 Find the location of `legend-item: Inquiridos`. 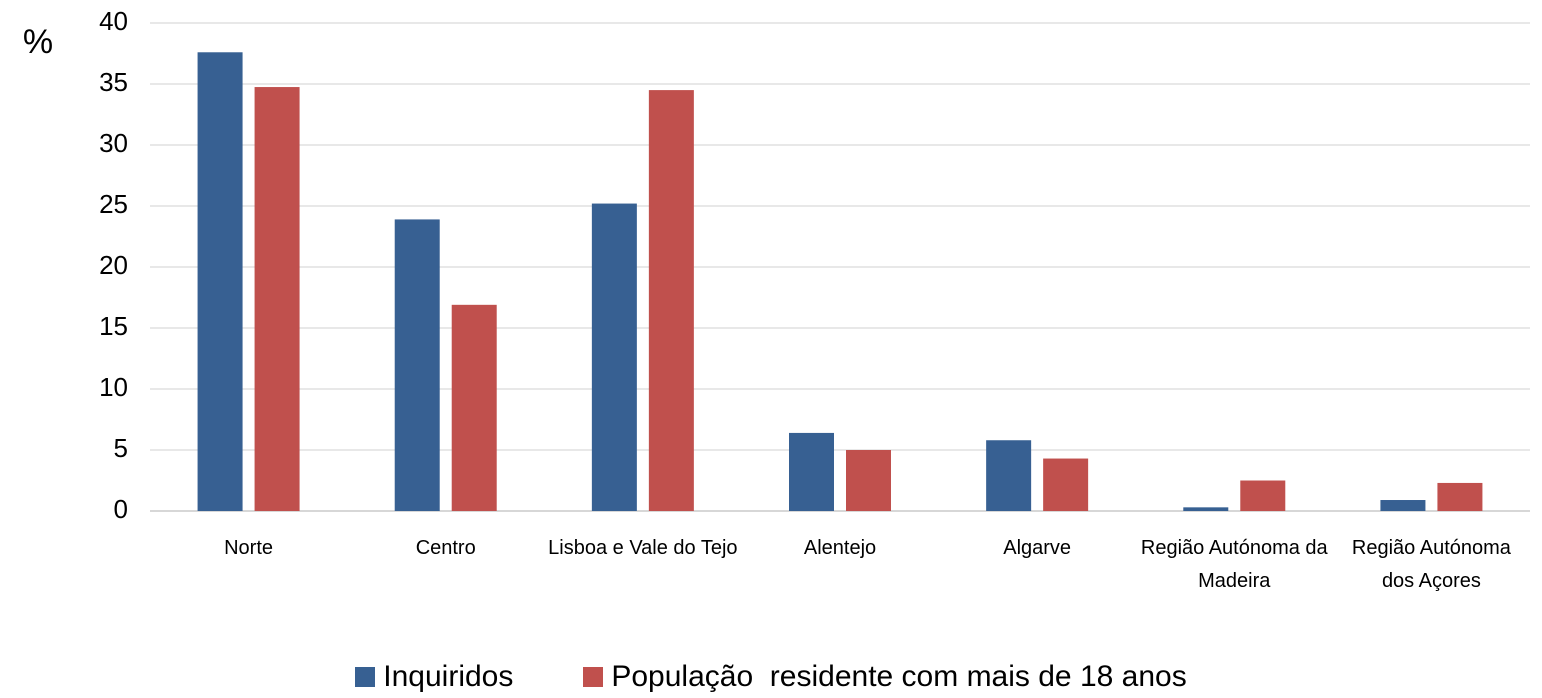

legend-item: Inquiridos is located at coordinates (434, 677).